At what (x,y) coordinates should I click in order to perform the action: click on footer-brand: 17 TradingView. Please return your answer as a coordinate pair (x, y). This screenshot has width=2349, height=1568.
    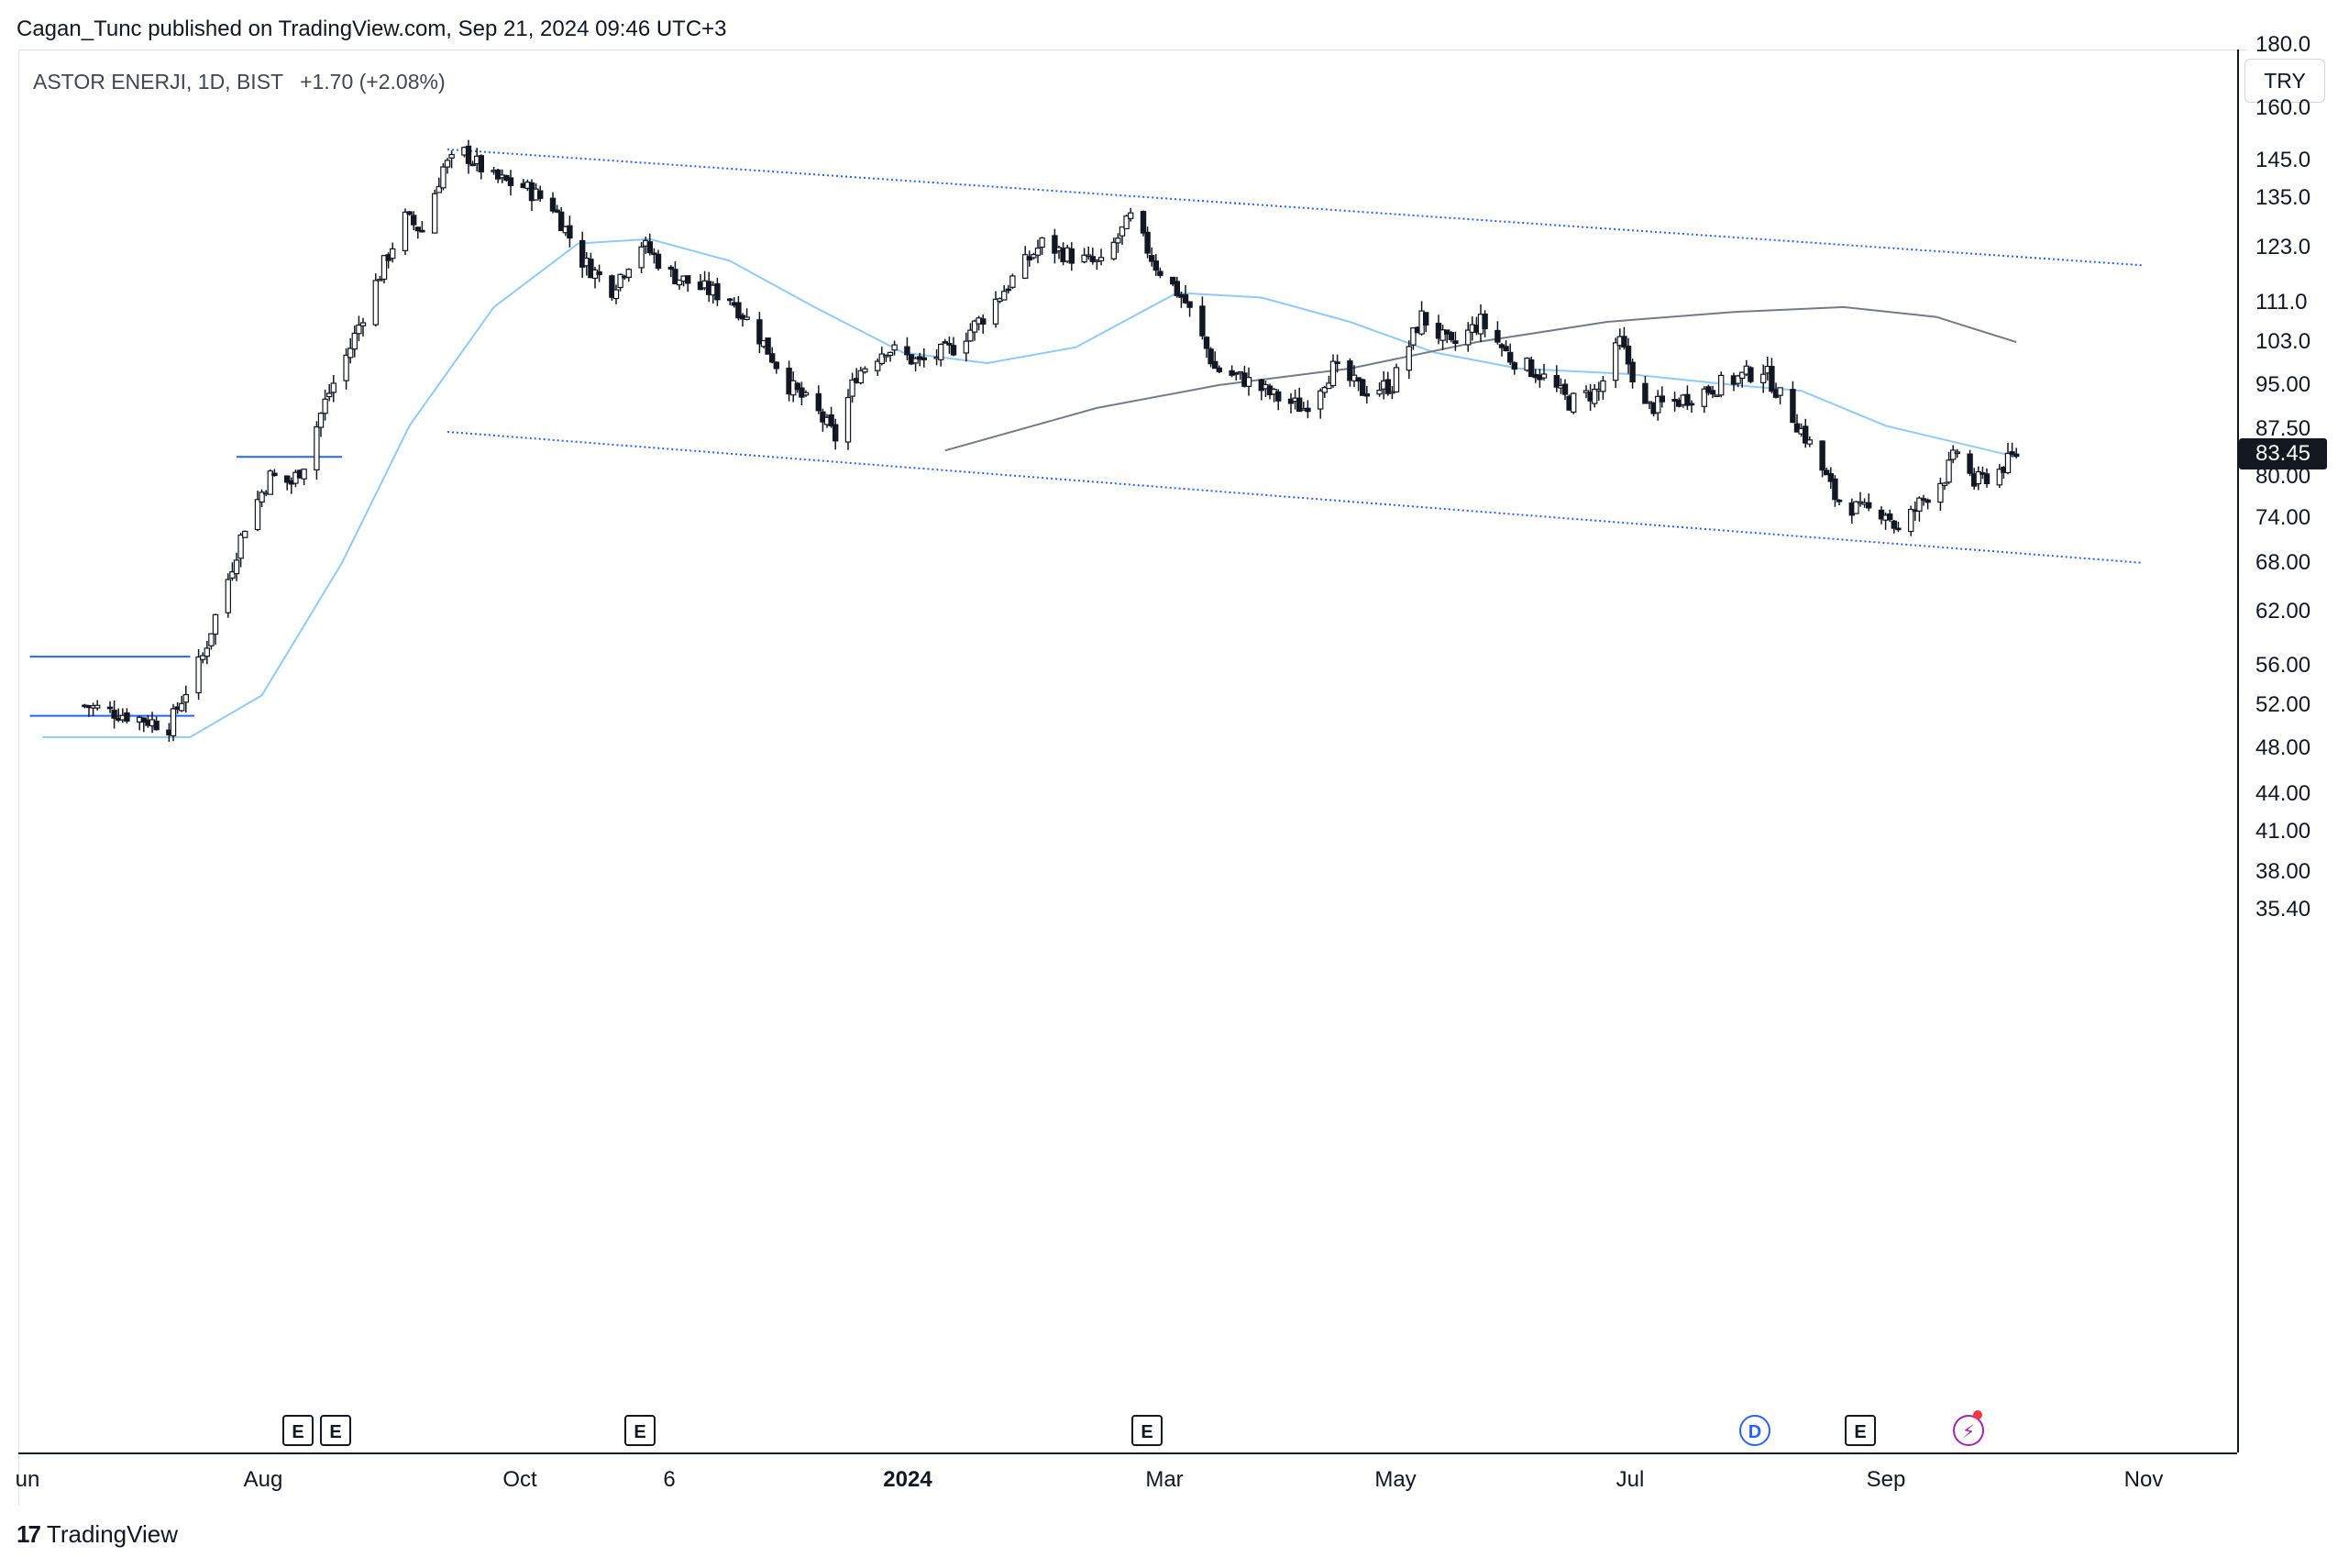
    Looking at the image, I should click on (97, 1535).